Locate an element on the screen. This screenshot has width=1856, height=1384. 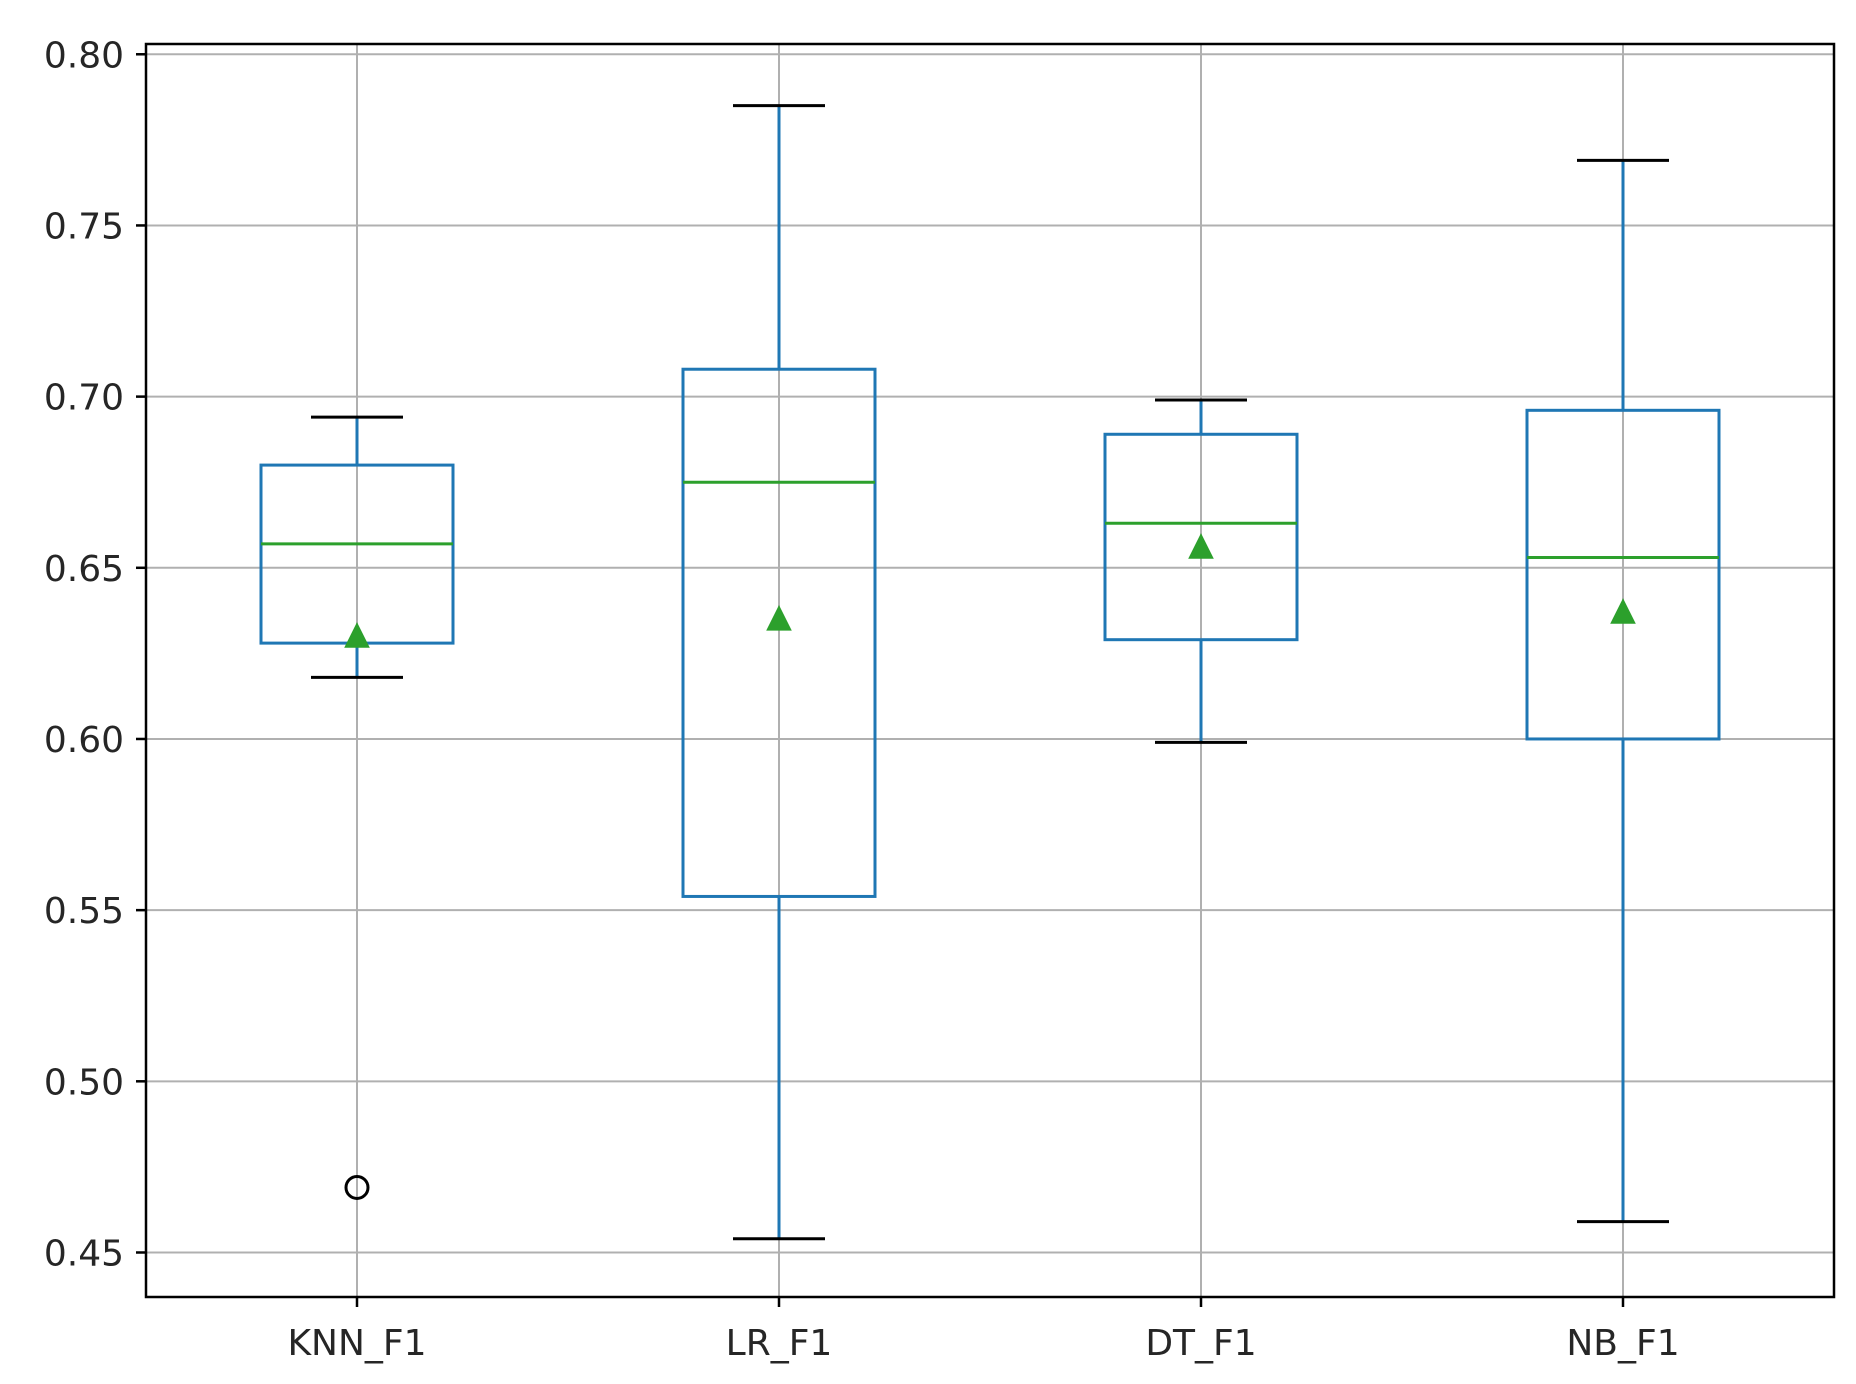
box-dt-f1 is located at coordinates (1201, 571).